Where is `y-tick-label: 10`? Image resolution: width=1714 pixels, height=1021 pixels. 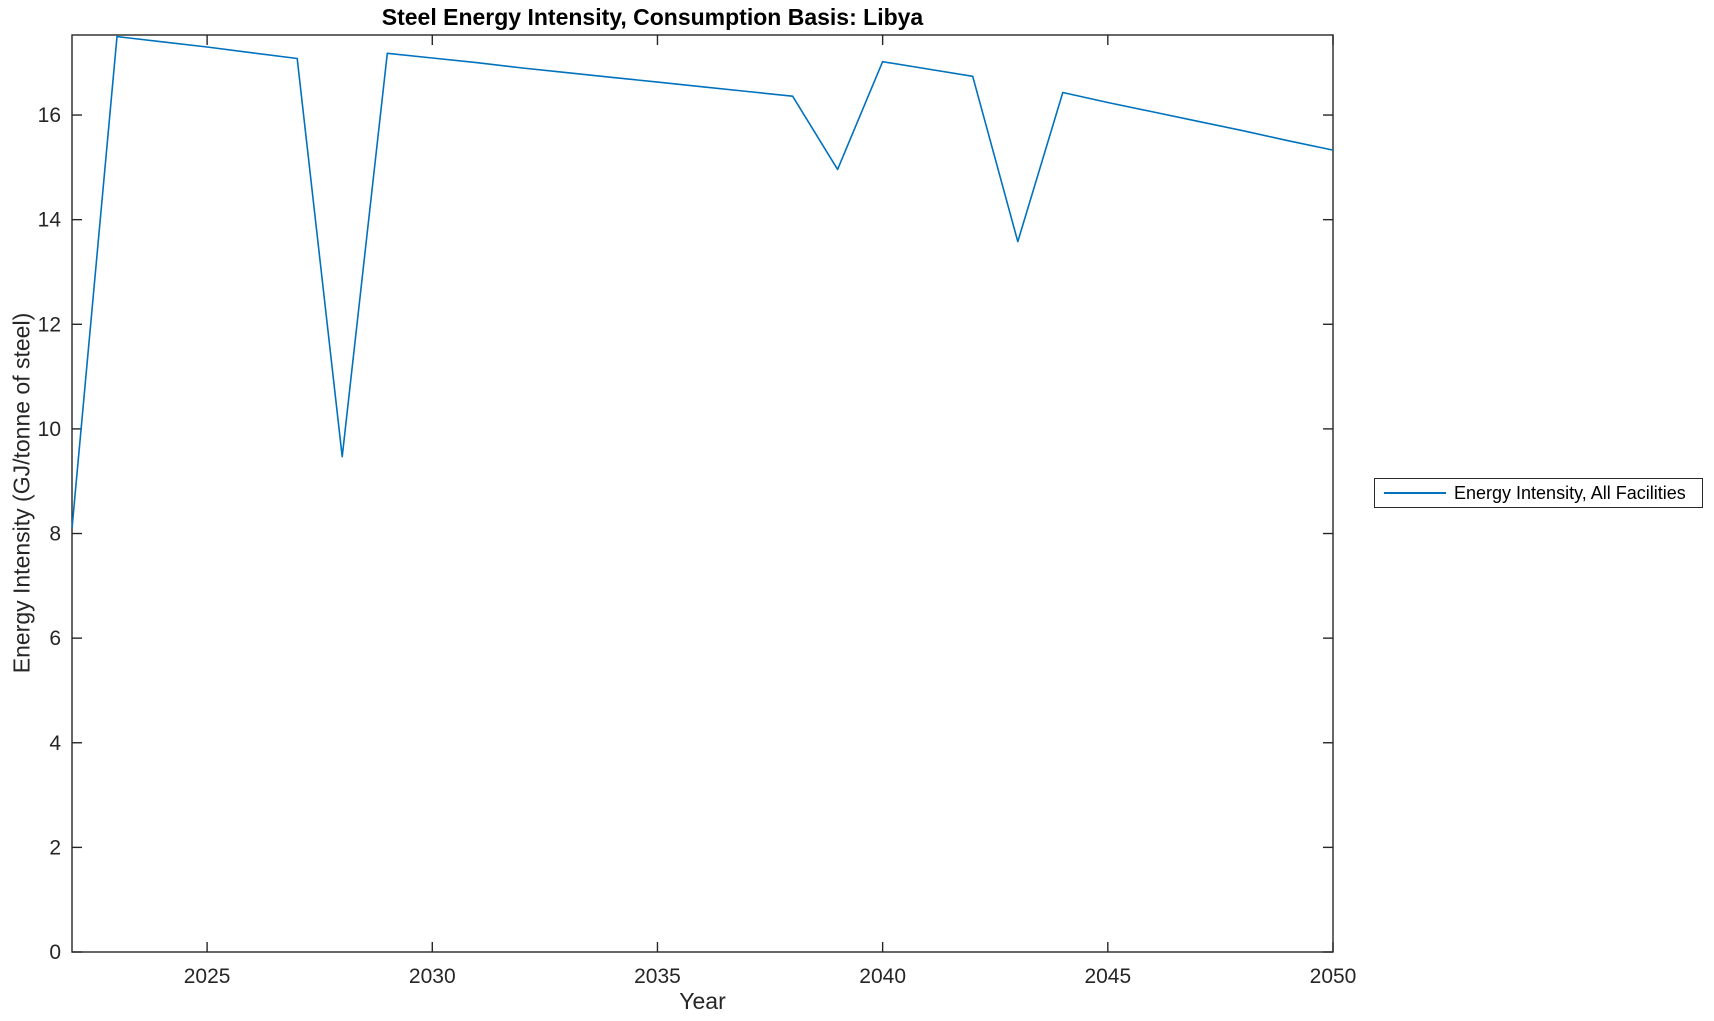
y-tick-label: 10 is located at coordinates (49, 429).